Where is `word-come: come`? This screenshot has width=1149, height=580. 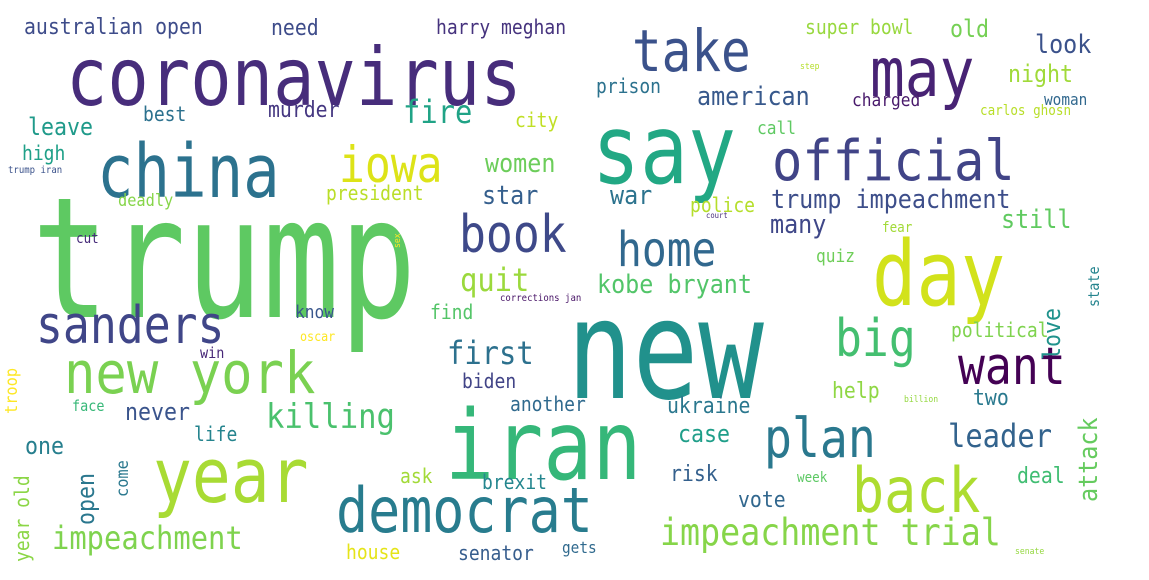 word-come: come is located at coordinates (123, 478).